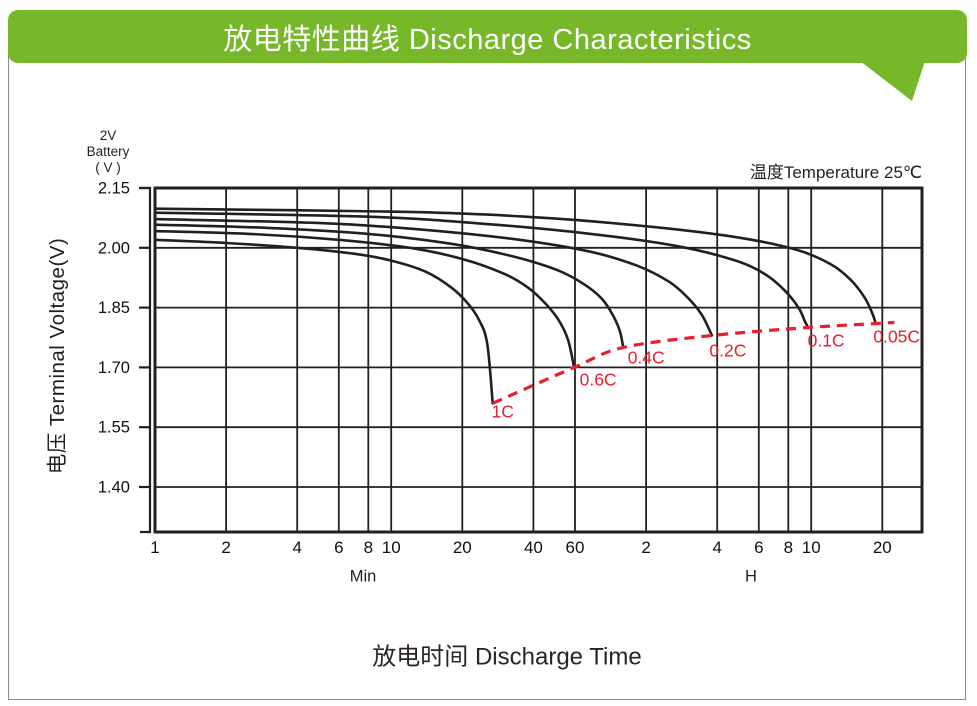 The image size is (977, 706). What do you see at coordinates (114, 368) in the screenshot?
I see `y-tick-label: 1.70` at bounding box center [114, 368].